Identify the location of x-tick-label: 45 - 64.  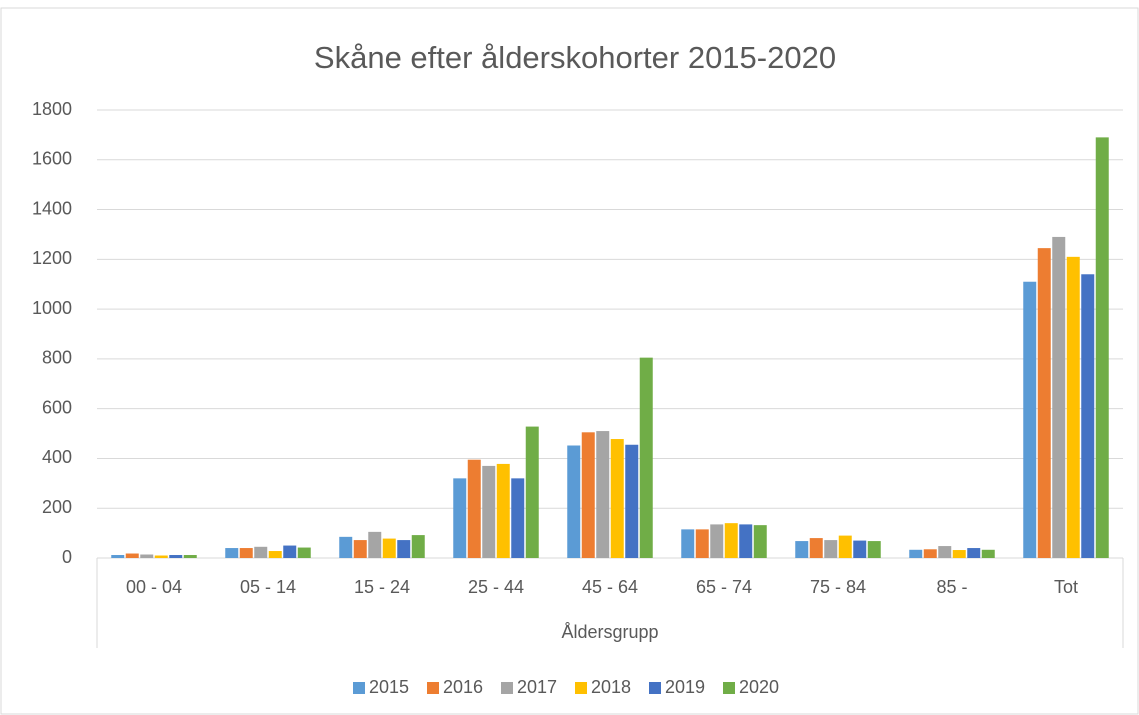
(610, 587).